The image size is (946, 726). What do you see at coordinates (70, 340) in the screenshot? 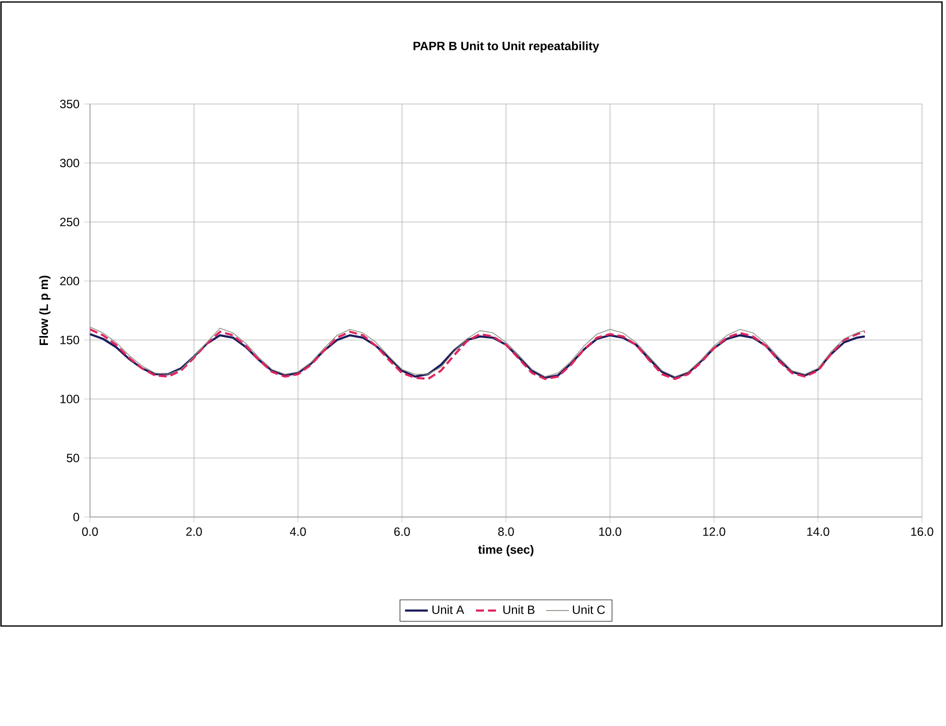
I see `y-tick-label: 150` at bounding box center [70, 340].